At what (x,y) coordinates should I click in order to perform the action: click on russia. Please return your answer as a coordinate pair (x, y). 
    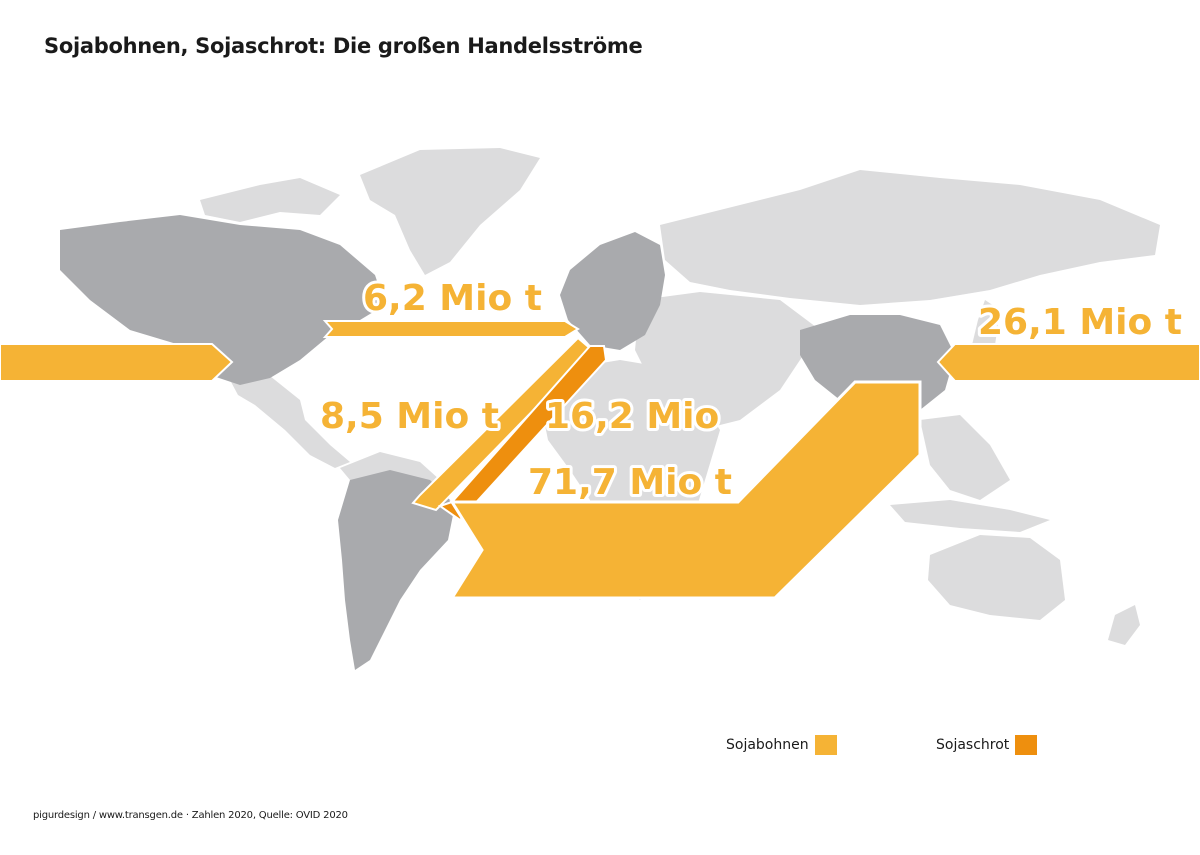
    Looking at the image, I should click on (910, 237).